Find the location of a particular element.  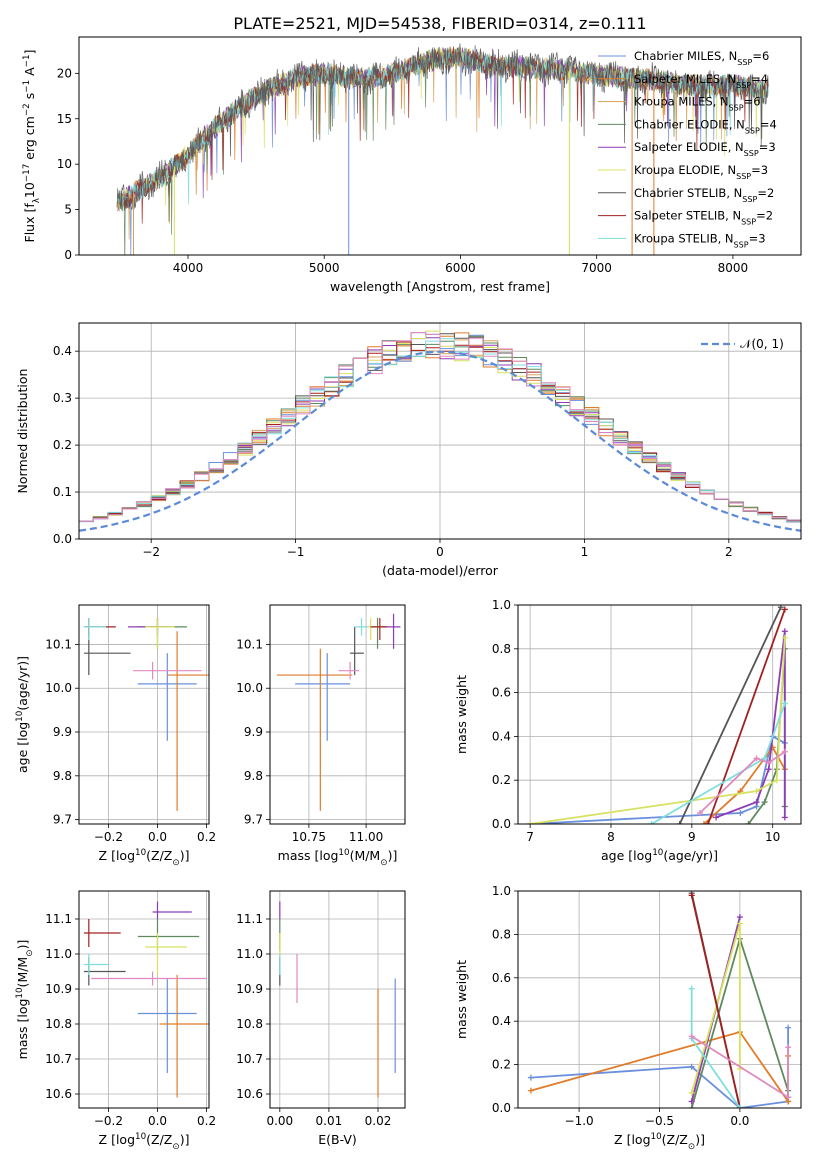

massweight_vs_age-plot is located at coordinates (657, 714).